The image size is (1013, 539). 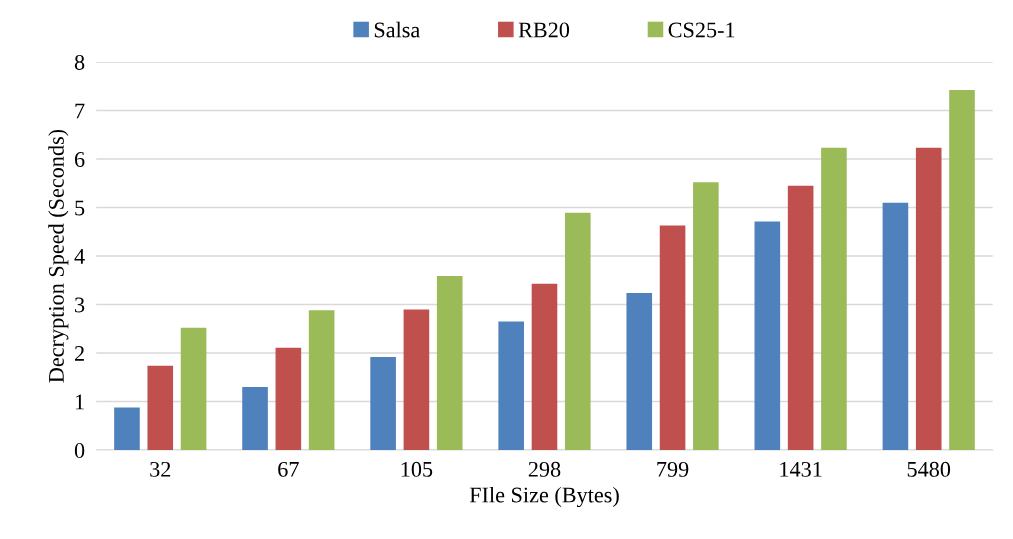 I want to click on y-tick-label: 8, so click(x=79, y=62).